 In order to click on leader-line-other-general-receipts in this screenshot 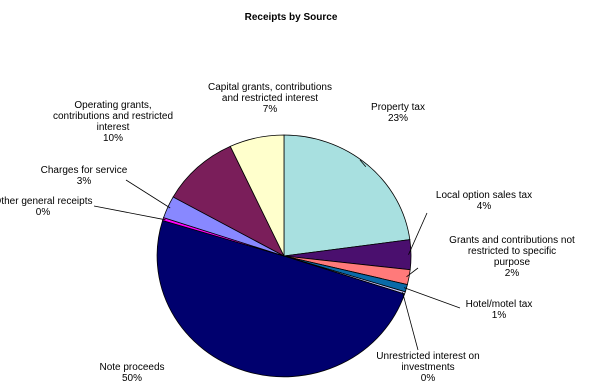, I will do `click(129, 213)`.